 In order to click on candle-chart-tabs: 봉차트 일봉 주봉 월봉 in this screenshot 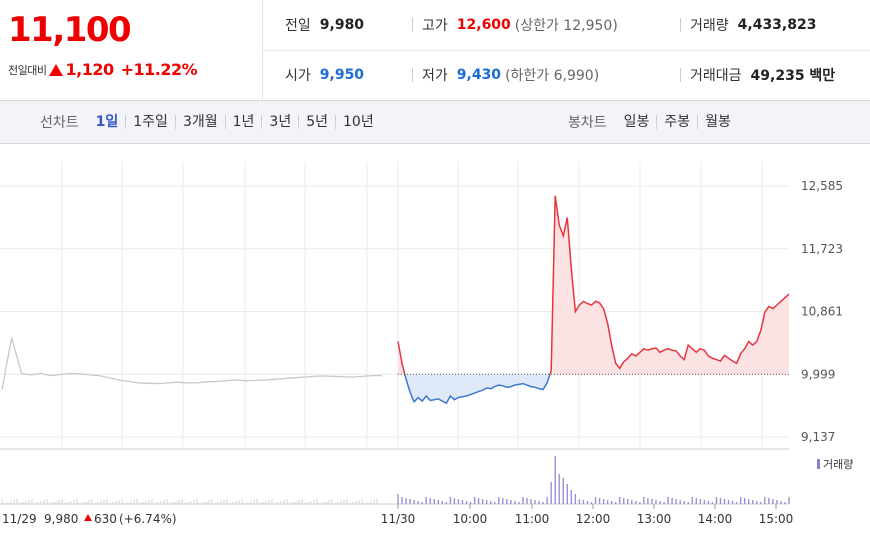, I will do `click(653, 122)`.